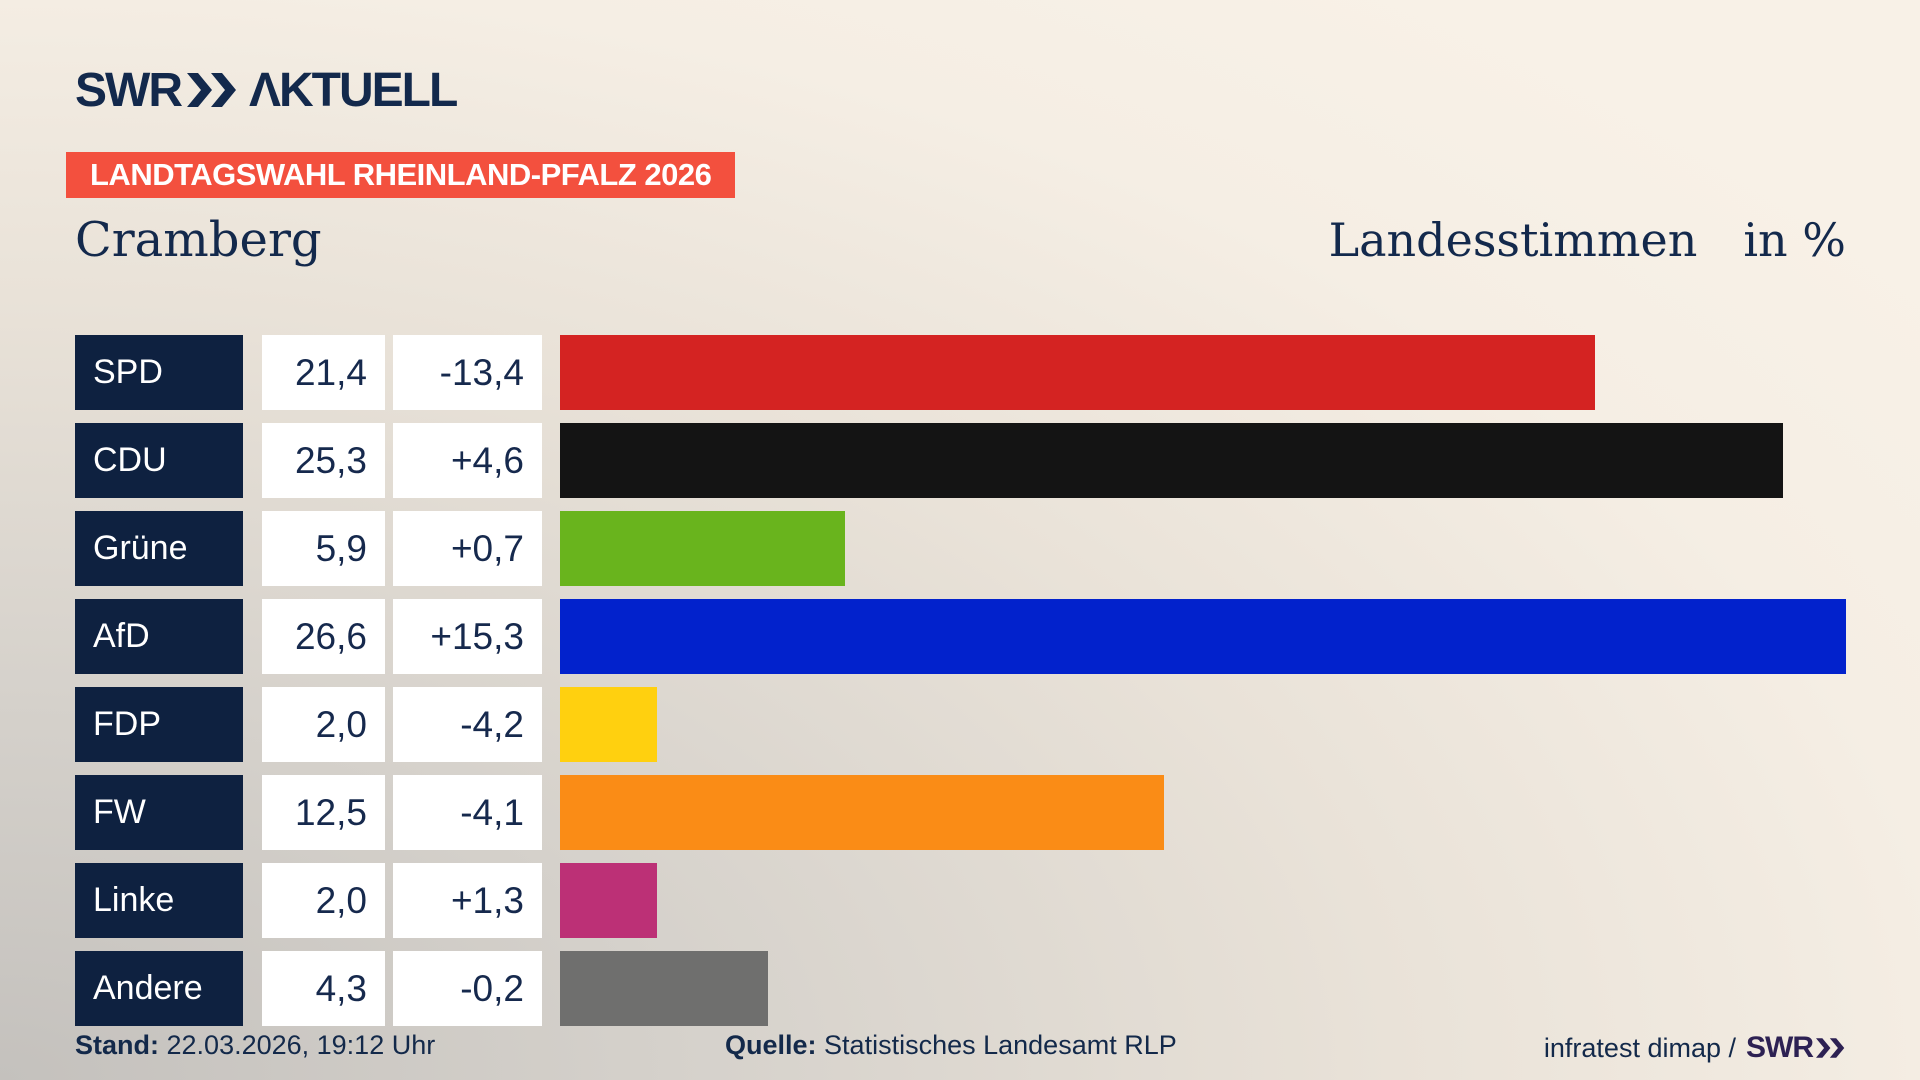 This screenshot has height=1080, width=1920. What do you see at coordinates (323, 460) in the screenshot?
I see `party-value: 25,3` at bounding box center [323, 460].